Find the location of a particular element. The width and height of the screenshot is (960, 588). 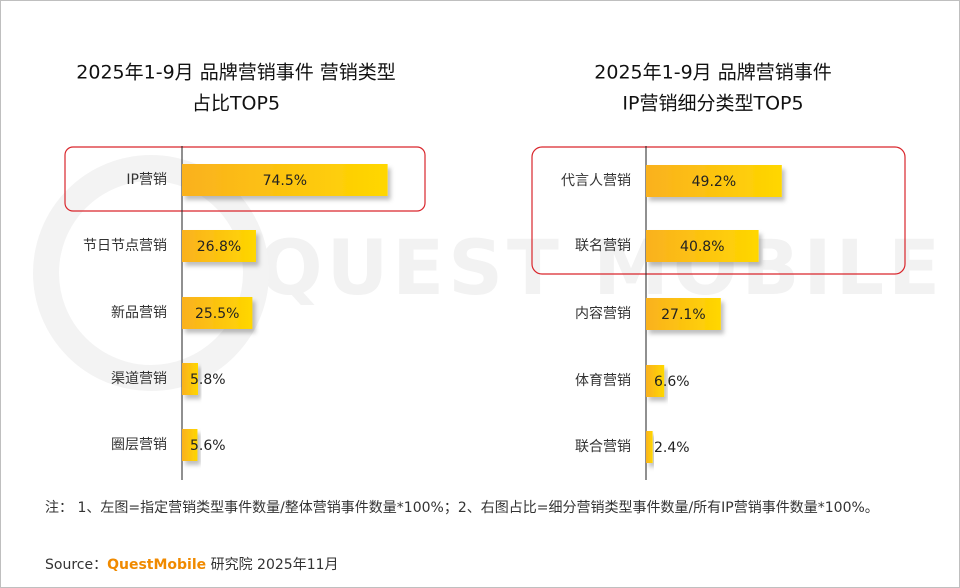

source-label: Source： is located at coordinates (76, 565).